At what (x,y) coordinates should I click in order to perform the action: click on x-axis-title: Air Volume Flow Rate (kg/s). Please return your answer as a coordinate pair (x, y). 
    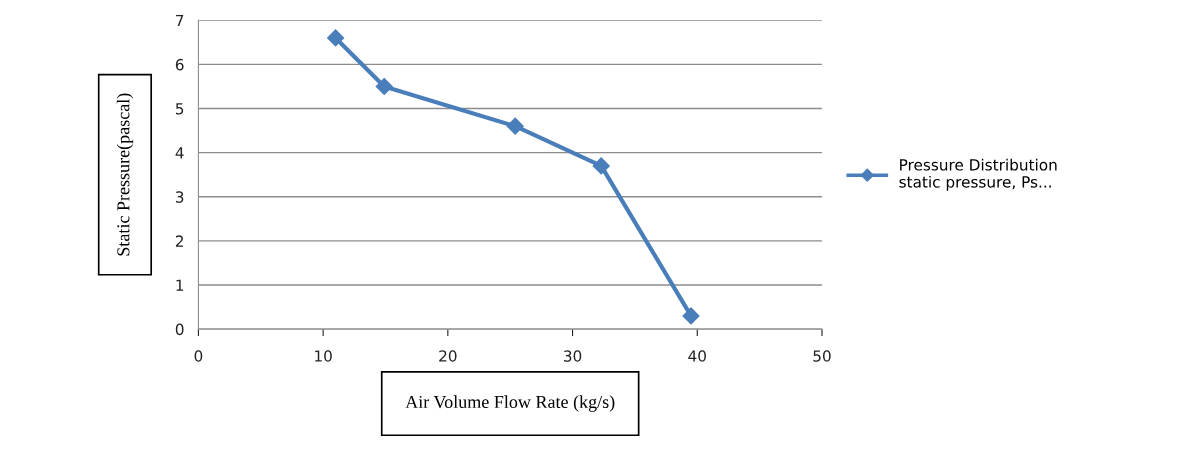
    Looking at the image, I should click on (510, 403).